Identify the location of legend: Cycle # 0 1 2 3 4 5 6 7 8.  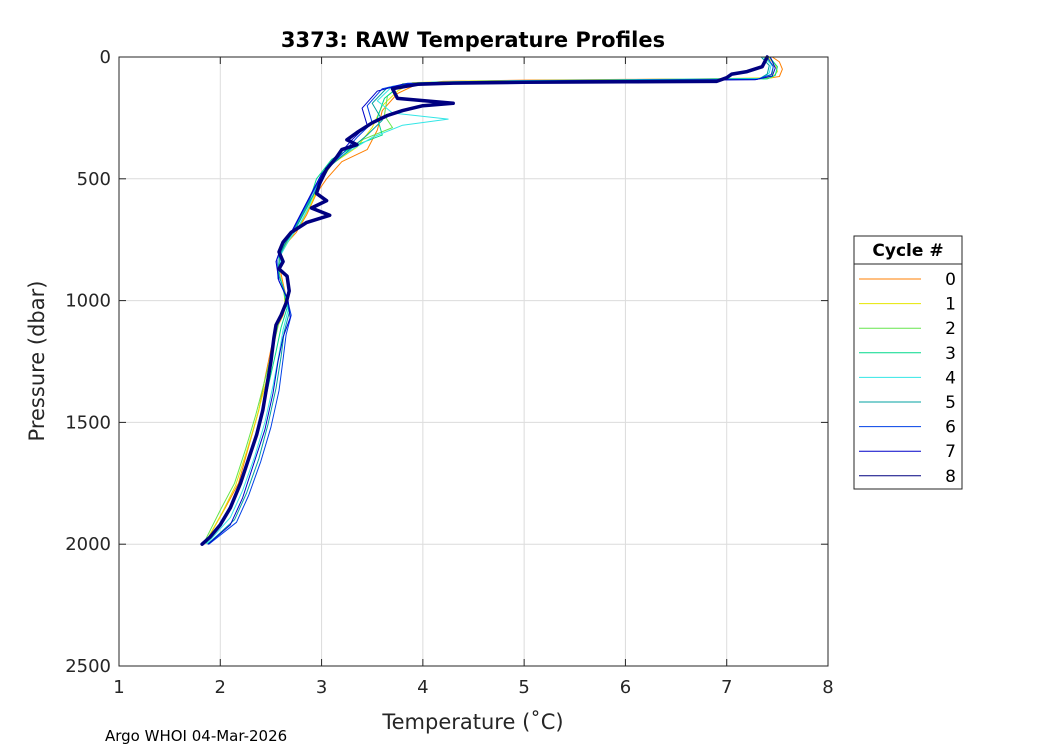
(908, 362).